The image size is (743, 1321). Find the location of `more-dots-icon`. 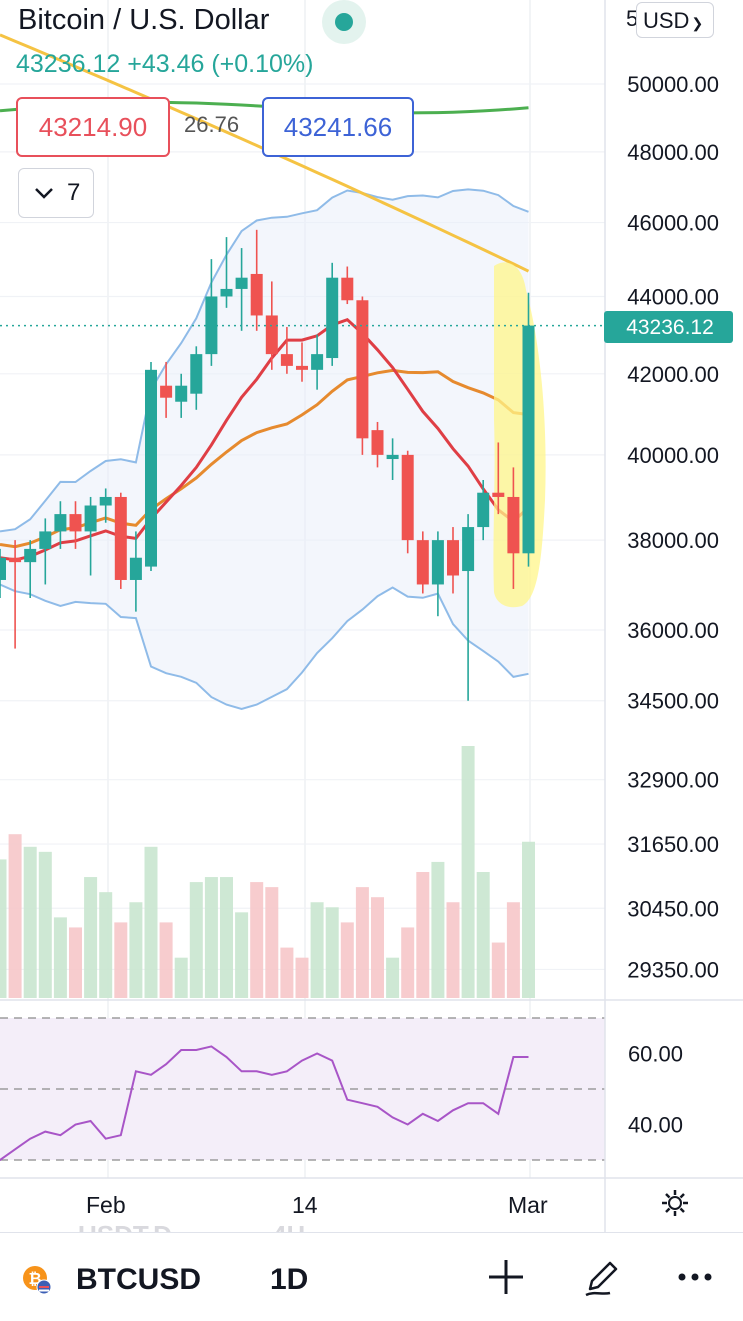

more-dots-icon is located at coordinates (696, 1278).